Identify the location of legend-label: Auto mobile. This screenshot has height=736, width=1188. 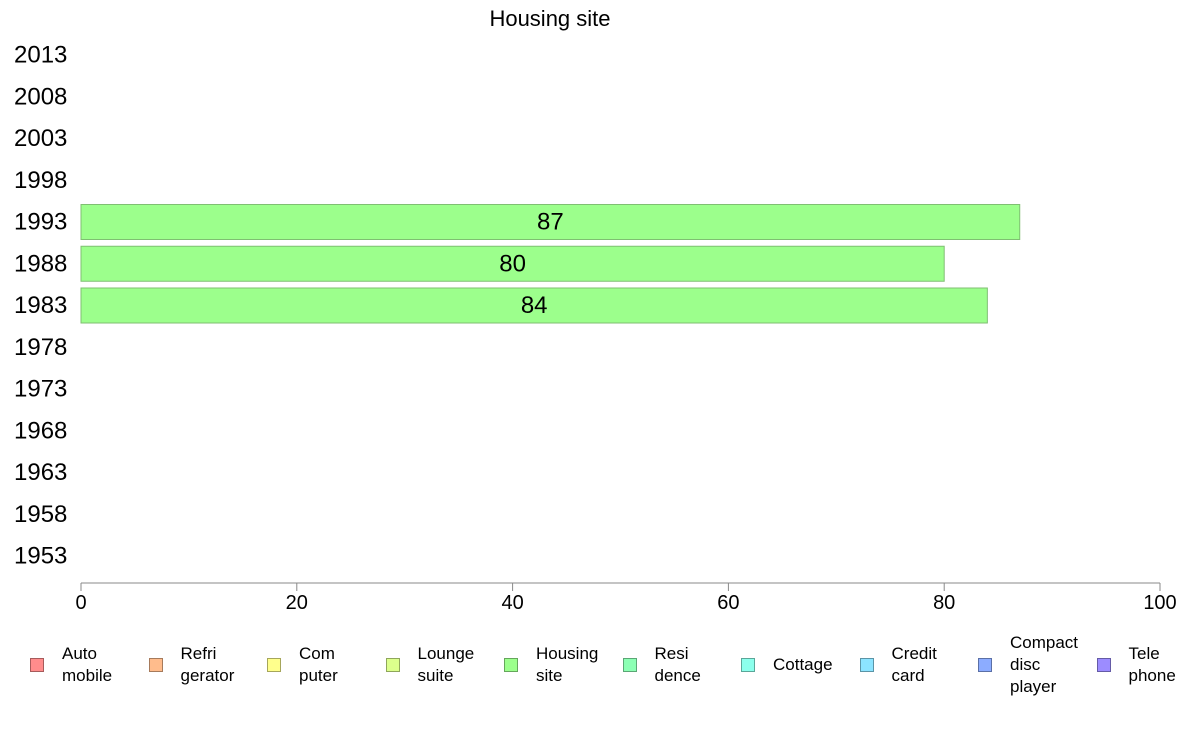
(87, 664).